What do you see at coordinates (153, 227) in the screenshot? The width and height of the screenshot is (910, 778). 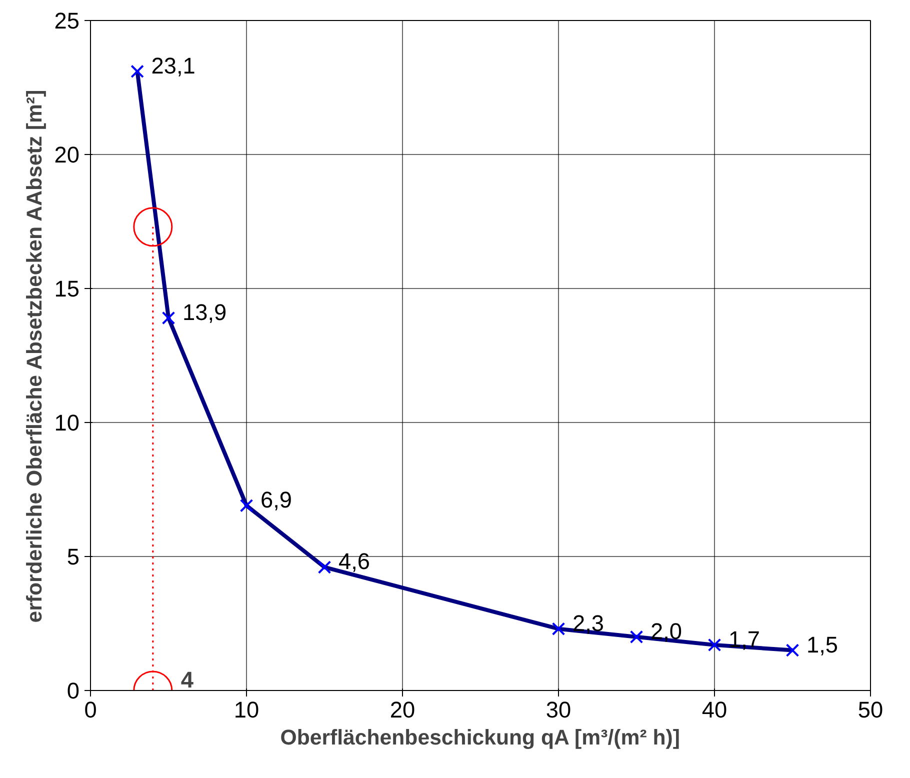 I see `point` at bounding box center [153, 227].